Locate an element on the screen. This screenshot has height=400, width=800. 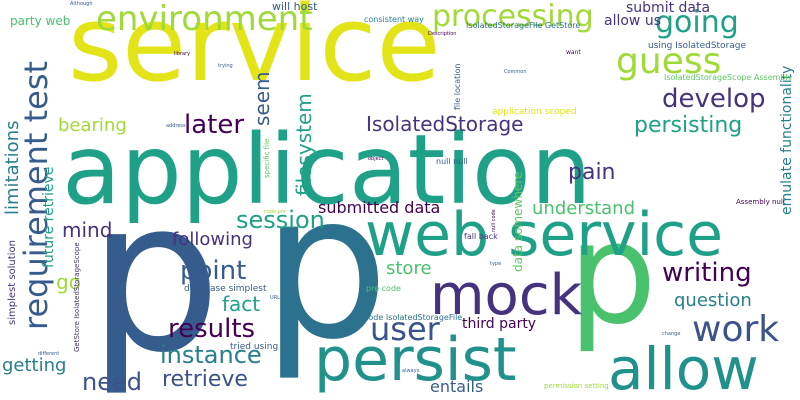
word-code-isolatedstoragefile: code IsolatedStorageFile is located at coordinates (413, 317).